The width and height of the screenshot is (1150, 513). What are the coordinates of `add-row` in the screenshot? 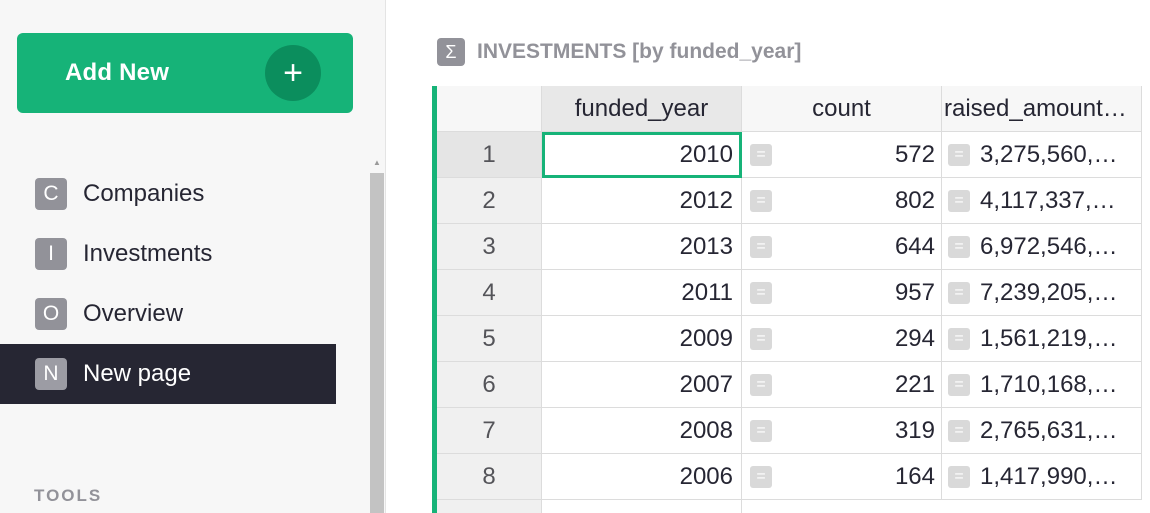 It's located at (789, 506).